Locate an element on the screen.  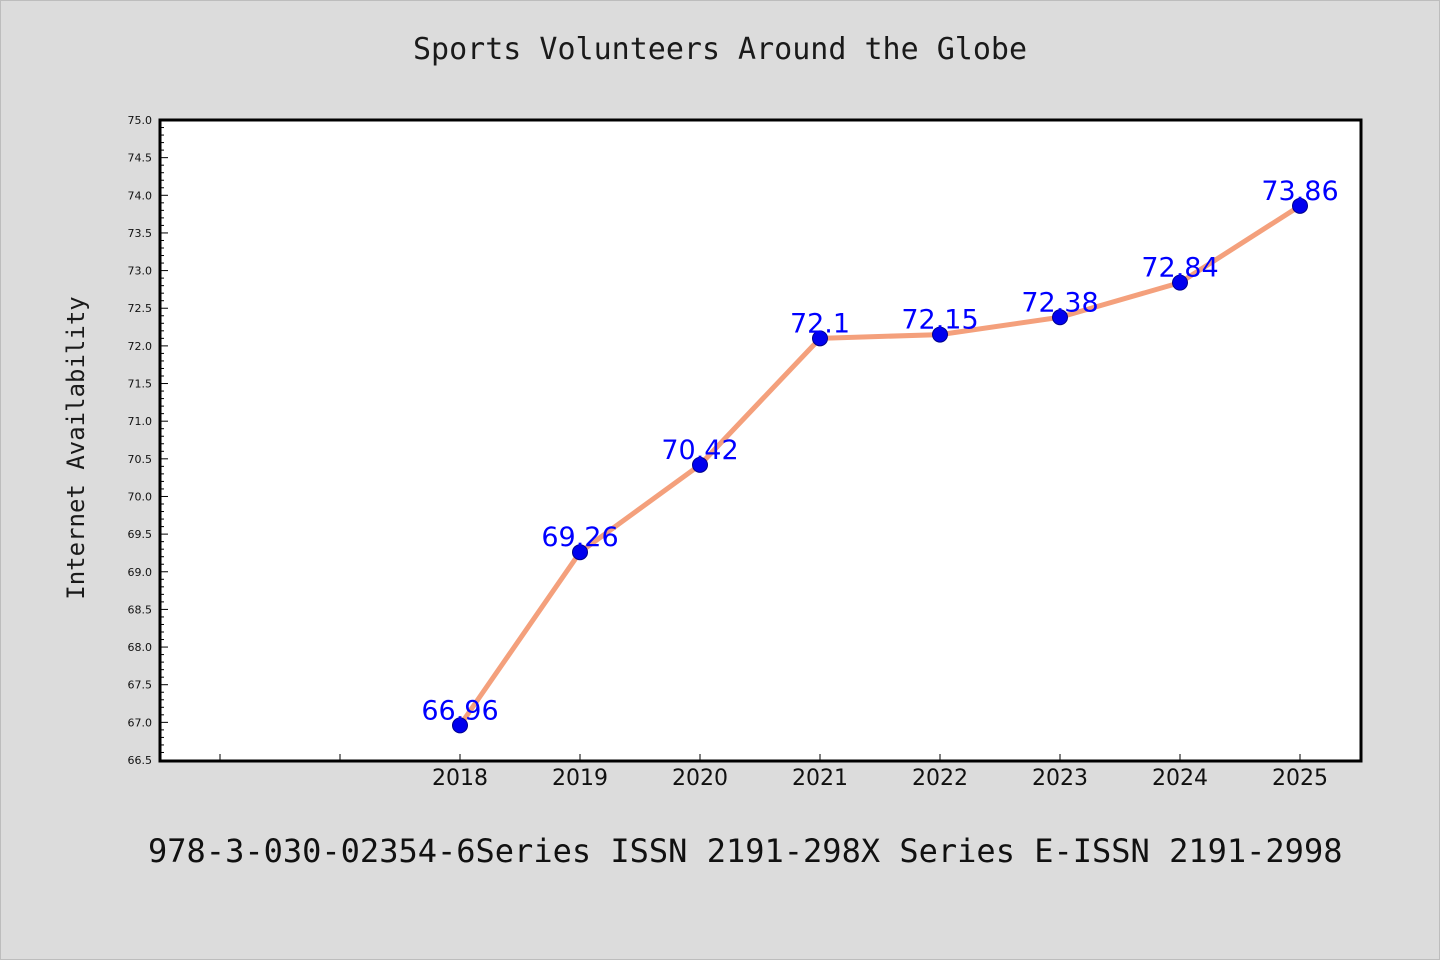
y-tick-label: 73.0 is located at coordinates (140, 271).